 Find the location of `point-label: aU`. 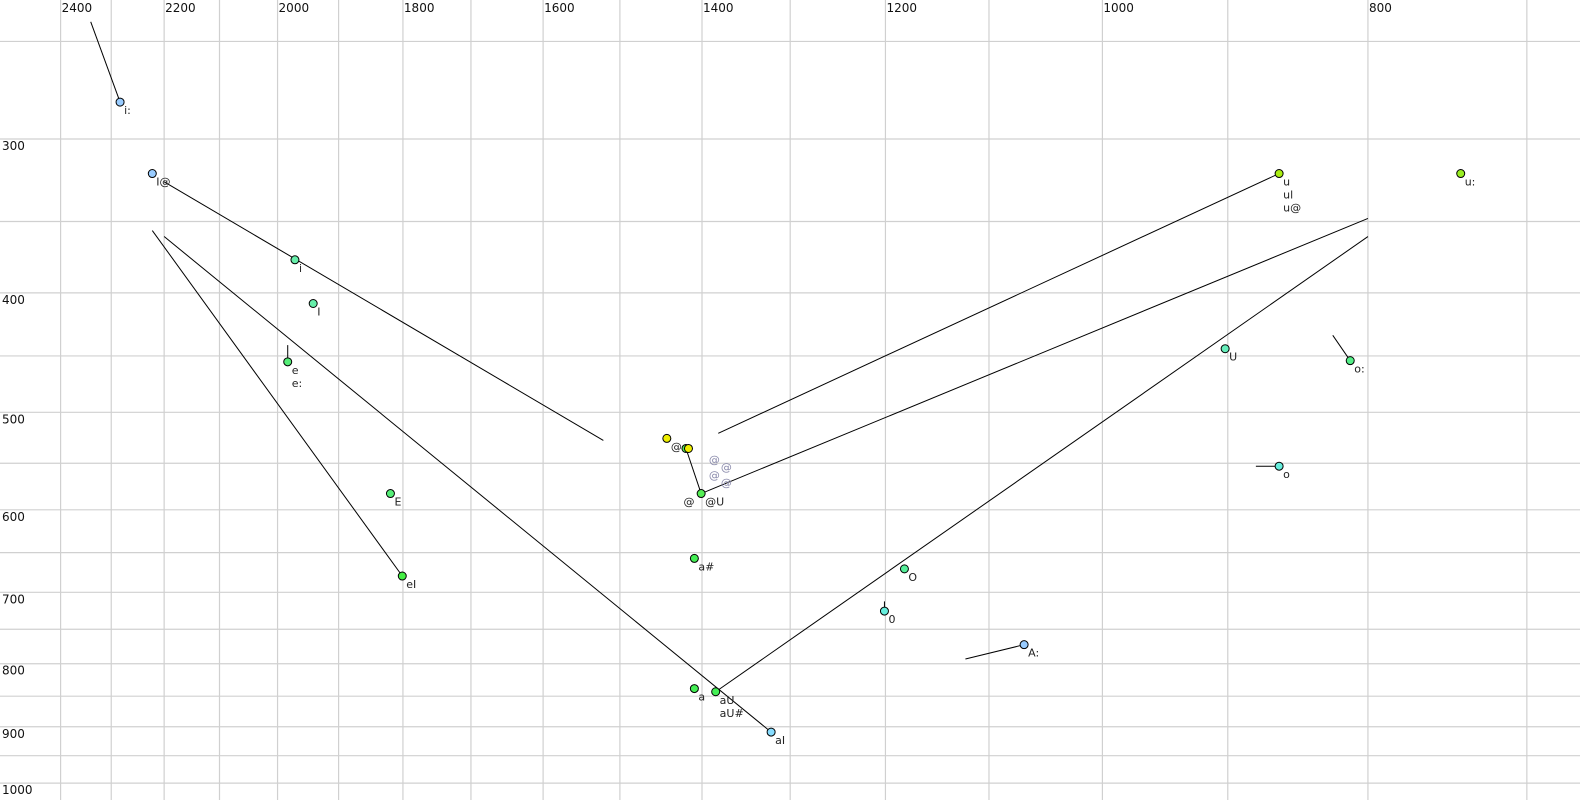

point-label: aU is located at coordinates (727, 700).